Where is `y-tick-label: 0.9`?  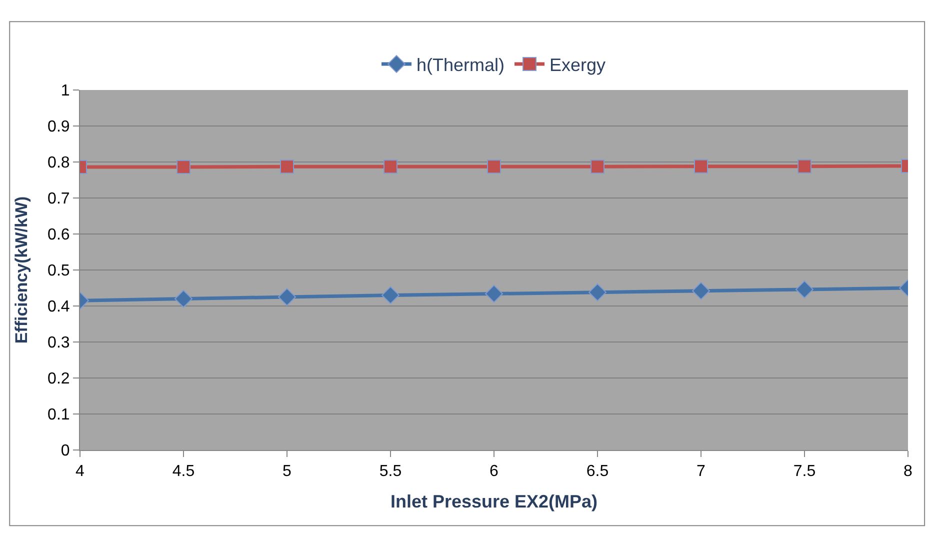 y-tick-label: 0.9 is located at coordinates (59, 127).